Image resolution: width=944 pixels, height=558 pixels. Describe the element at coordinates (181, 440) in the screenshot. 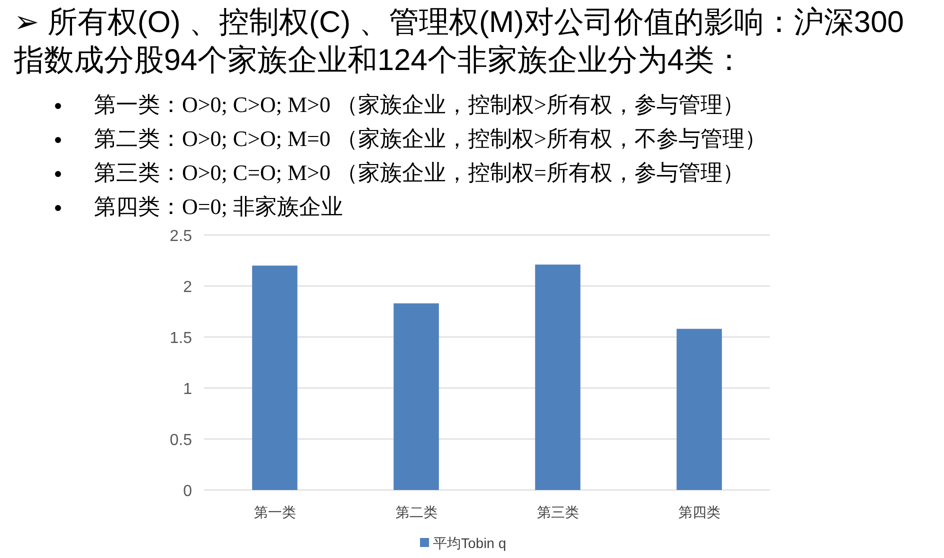

I see `y-tick-label: 0.5` at that location.